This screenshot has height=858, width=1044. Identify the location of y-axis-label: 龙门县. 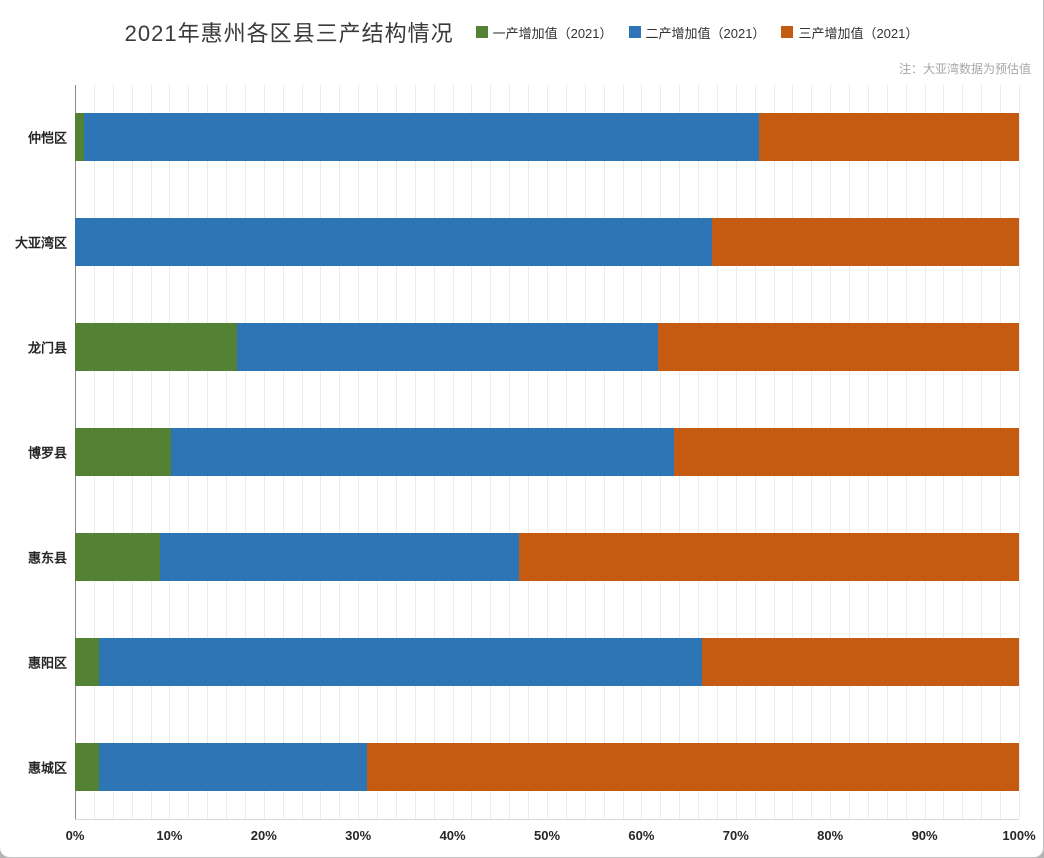
(47, 348).